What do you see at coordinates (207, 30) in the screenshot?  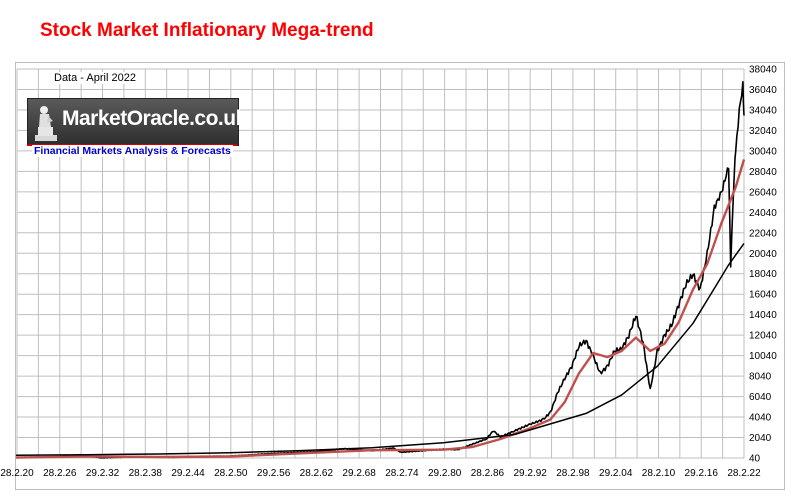 I see `chart-title: Stock Market Inflationary Mega-trend` at bounding box center [207, 30].